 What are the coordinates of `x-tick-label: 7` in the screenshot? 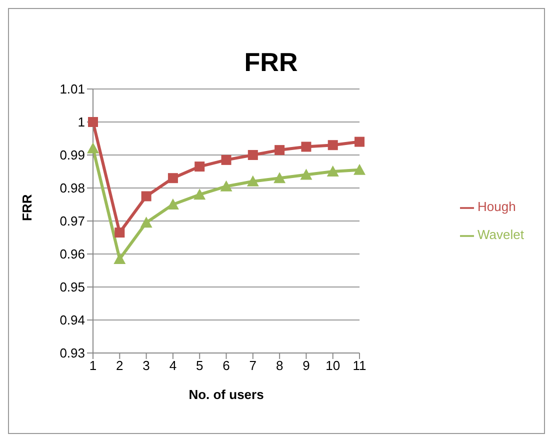 It's located at (253, 366).